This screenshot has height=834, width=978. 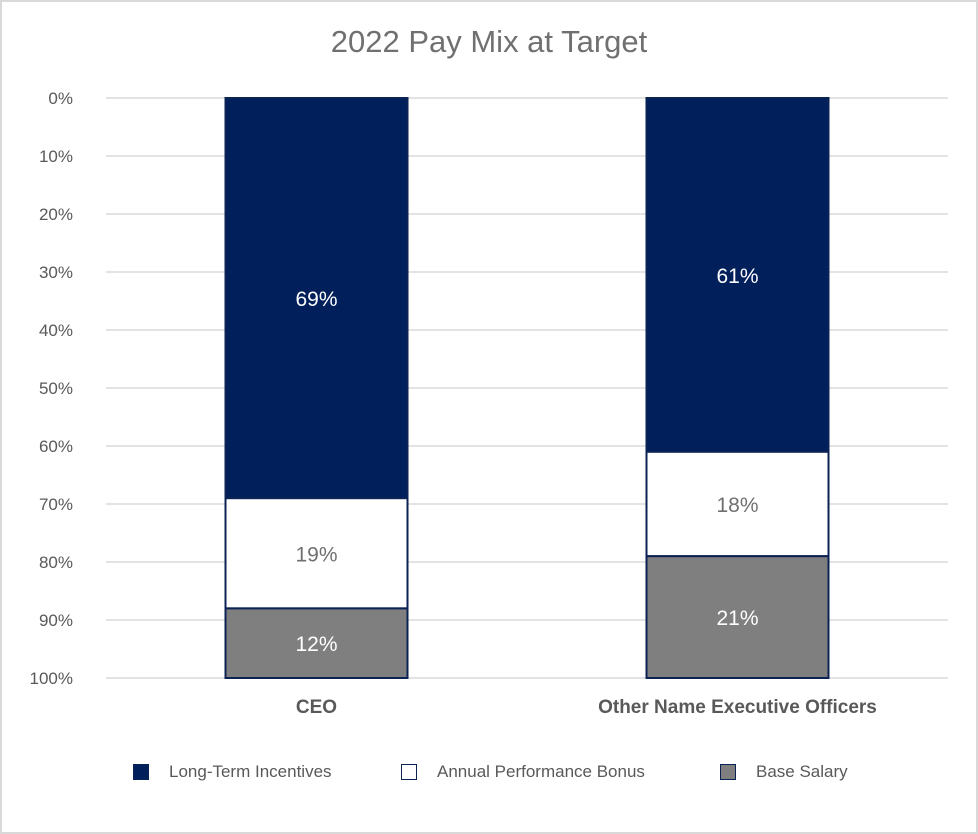 What do you see at coordinates (316, 707) in the screenshot?
I see `x-tick-label: CEO` at bounding box center [316, 707].